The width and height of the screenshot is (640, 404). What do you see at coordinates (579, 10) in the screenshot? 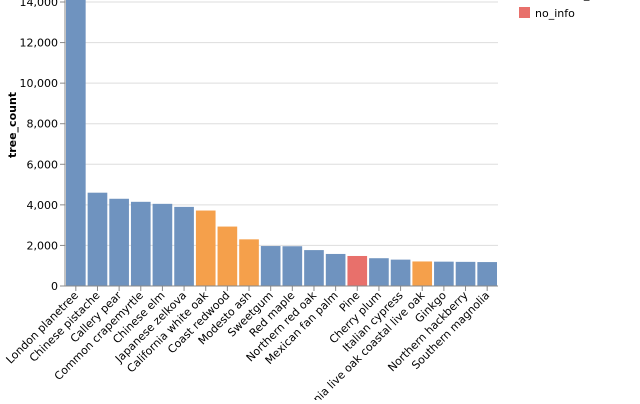
I see `legend: naturally_occurring no_info` at bounding box center [579, 10].